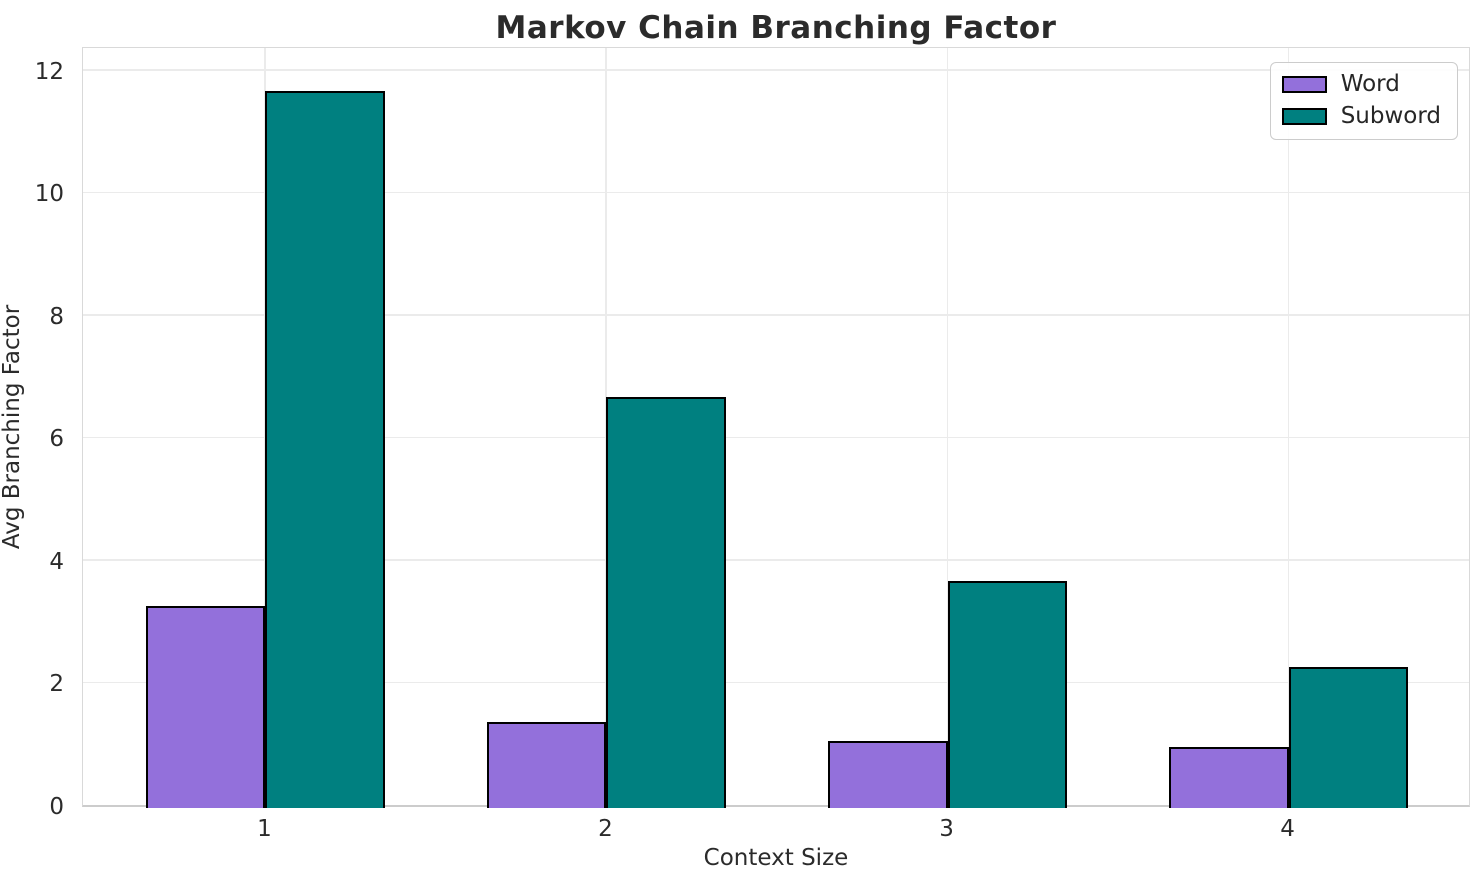 This screenshot has width=1484, height=885. Describe the element at coordinates (547, 765) in the screenshot. I see `bar-word-ctx2` at that location.